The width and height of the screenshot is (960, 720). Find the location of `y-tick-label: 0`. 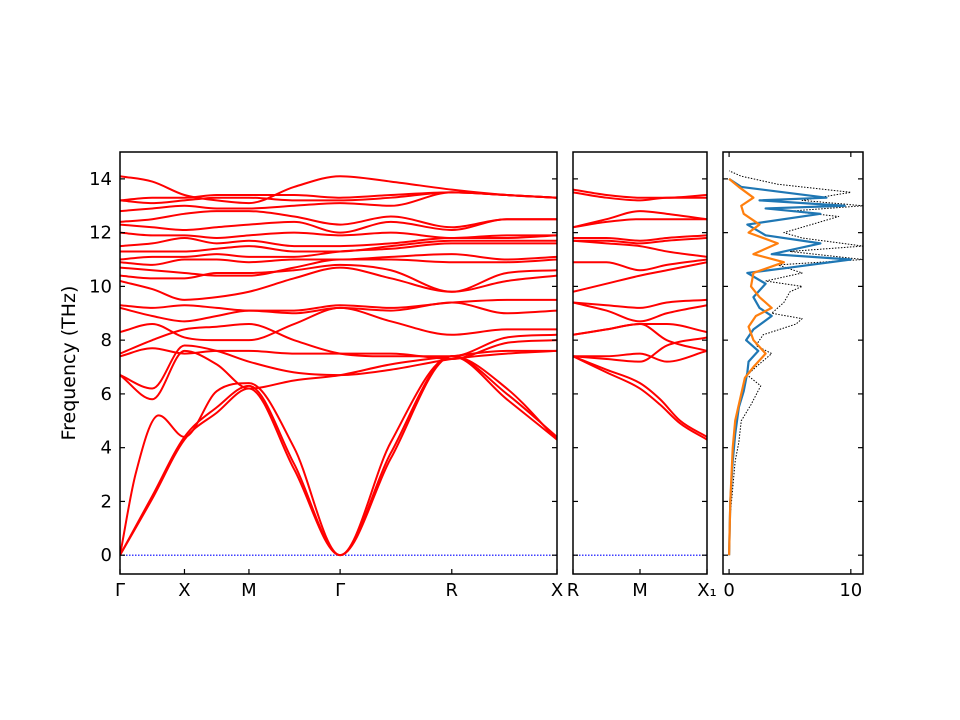

y-tick-label: 0 is located at coordinates (106, 555).